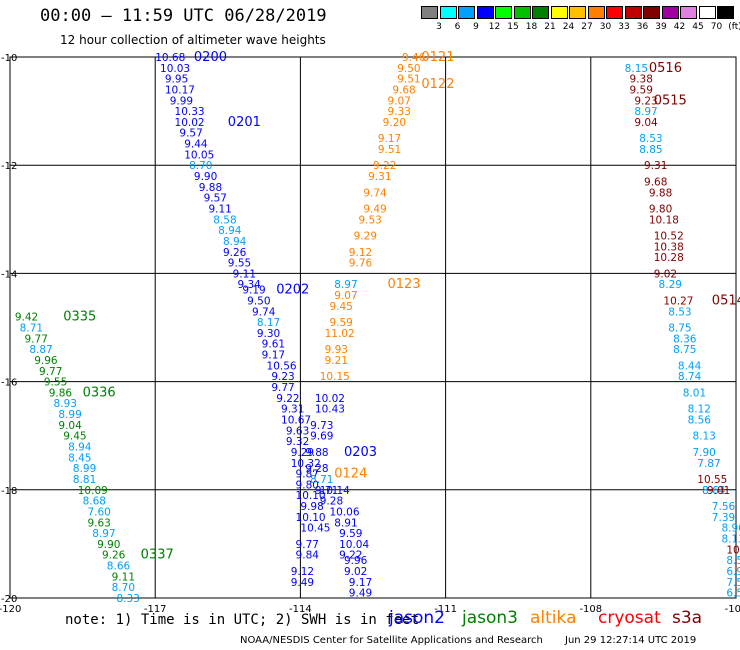 The height and width of the screenshot is (650, 740). Describe the element at coordinates (665, 68) in the screenshot. I see `pass-time-label: 0516` at that location.